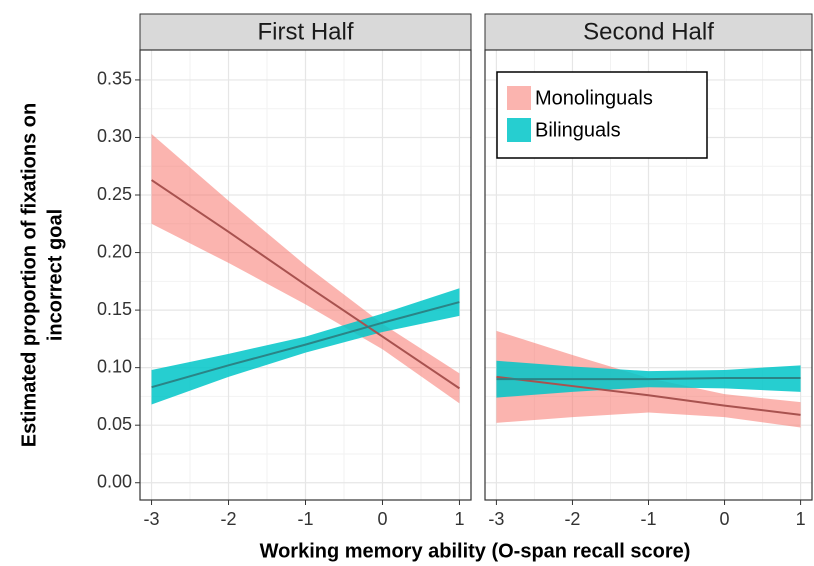 The image size is (814, 566). What do you see at coordinates (114, 309) in the screenshot?
I see `y-tick-label: 0.15` at bounding box center [114, 309].